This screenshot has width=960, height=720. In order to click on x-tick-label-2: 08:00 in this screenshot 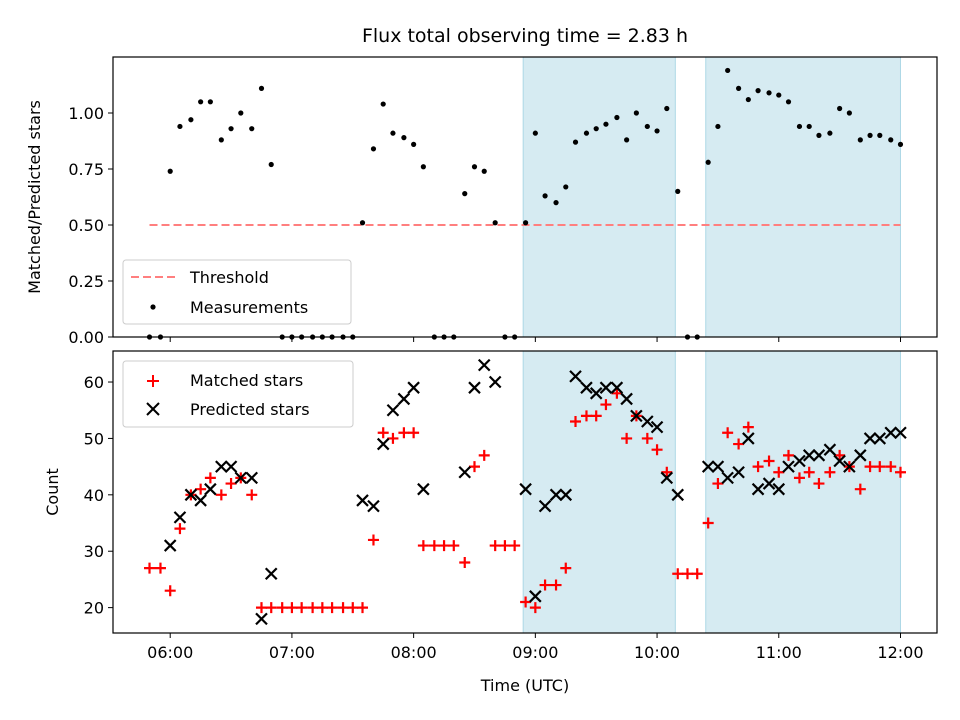, I will do `click(414, 652)`.